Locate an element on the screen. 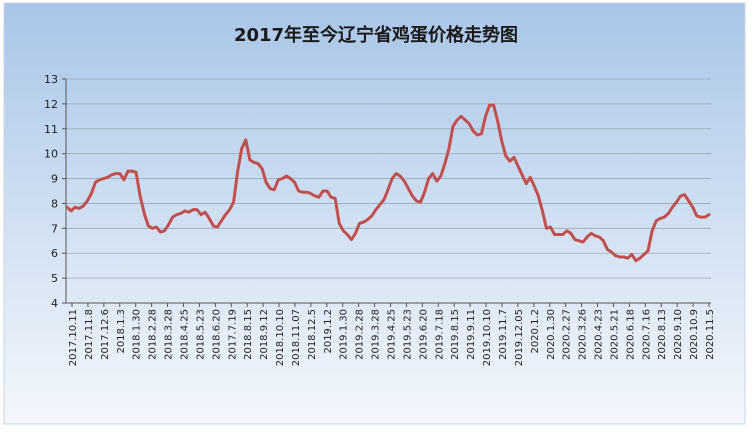  x-tick-label: 2019.1.2 is located at coordinates (328, 331).